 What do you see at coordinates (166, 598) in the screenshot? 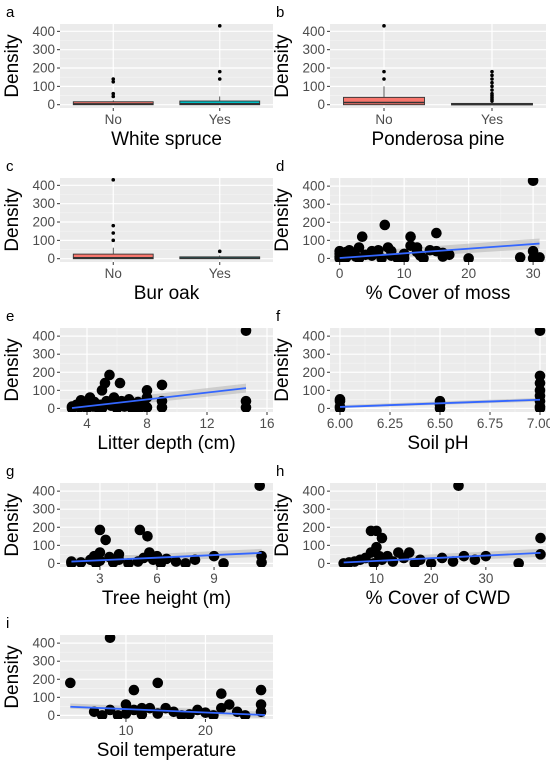
I see `x-axis-title: Tree height (m)` at bounding box center [166, 598].